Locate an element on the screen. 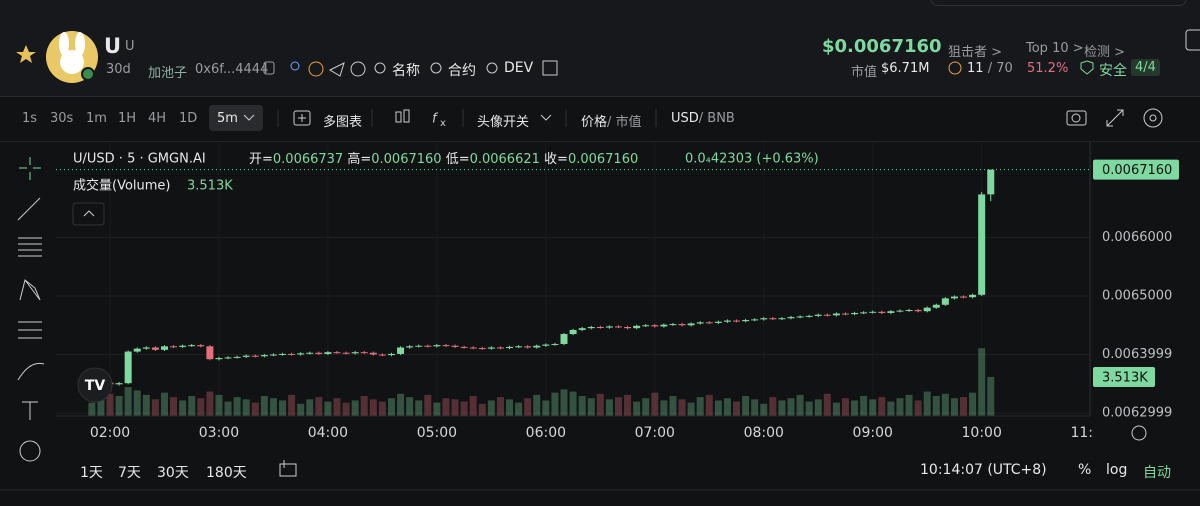  link: 名称 is located at coordinates (406, 71).